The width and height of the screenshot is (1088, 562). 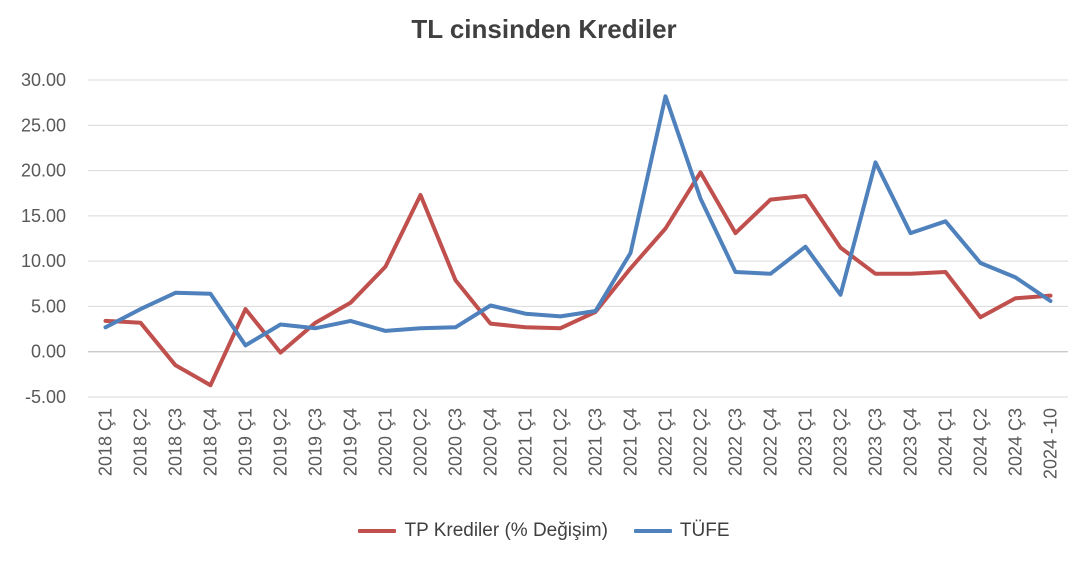 I want to click on x-tick-label: 2024 Ç2, so click(x=981, y=442).